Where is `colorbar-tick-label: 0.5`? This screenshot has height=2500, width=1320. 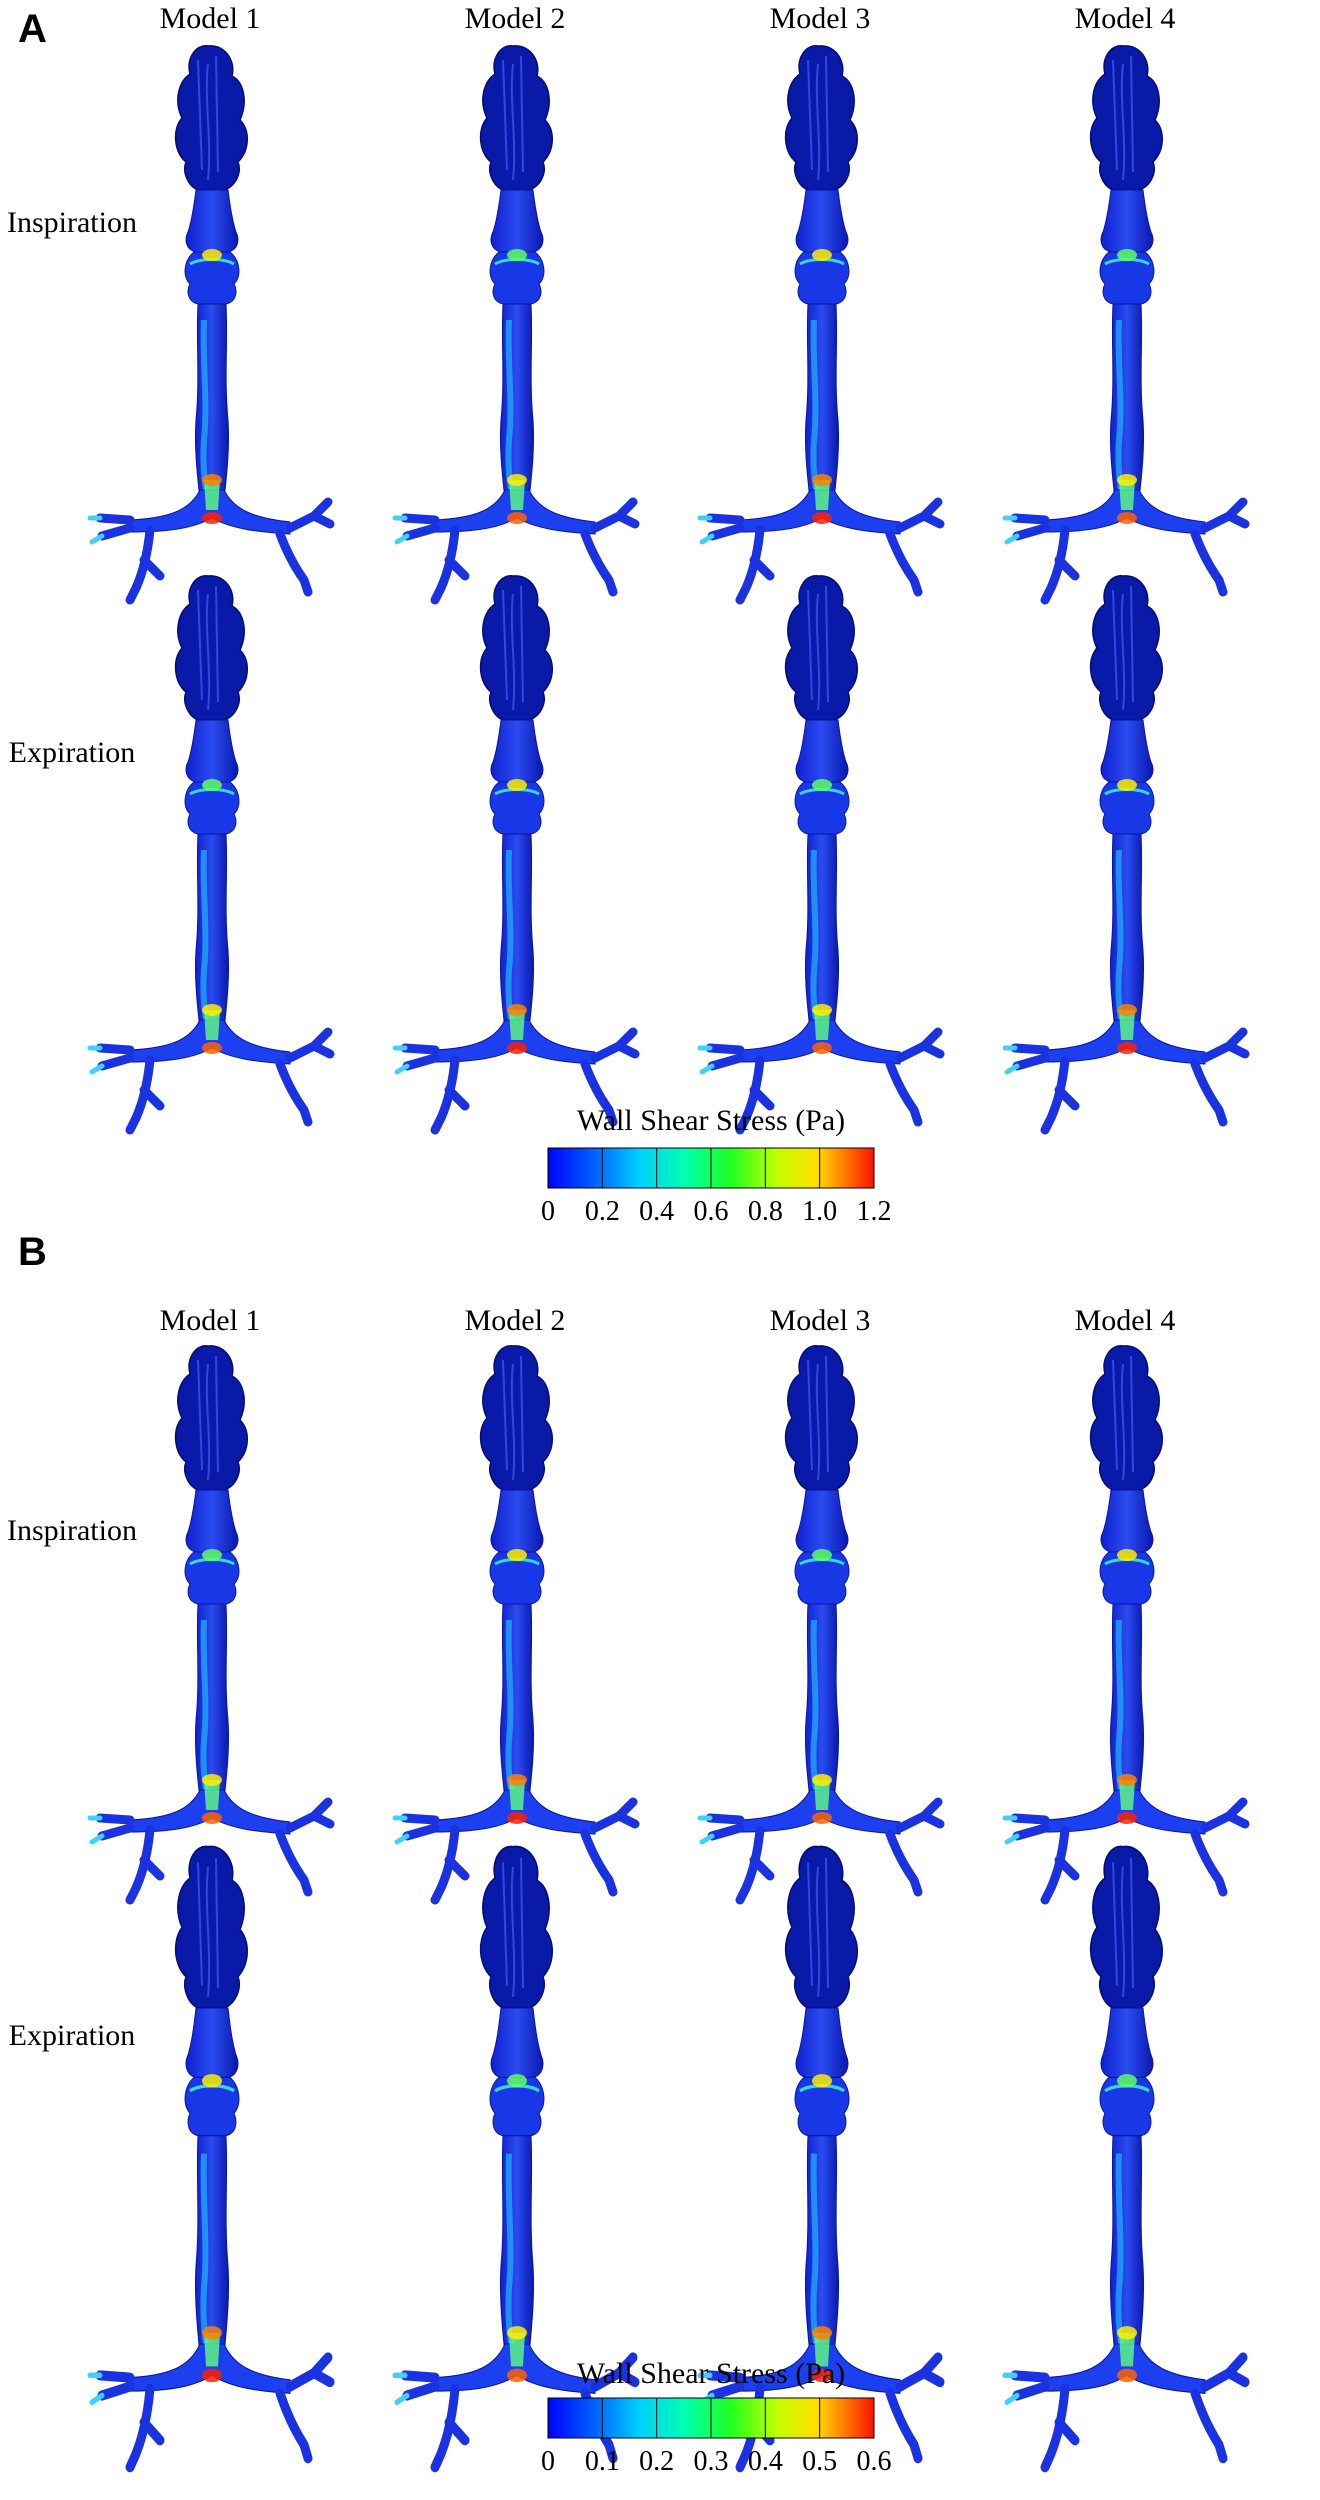 colorbar-tick-label: 0.5 is located at coordinates (819, 2461).